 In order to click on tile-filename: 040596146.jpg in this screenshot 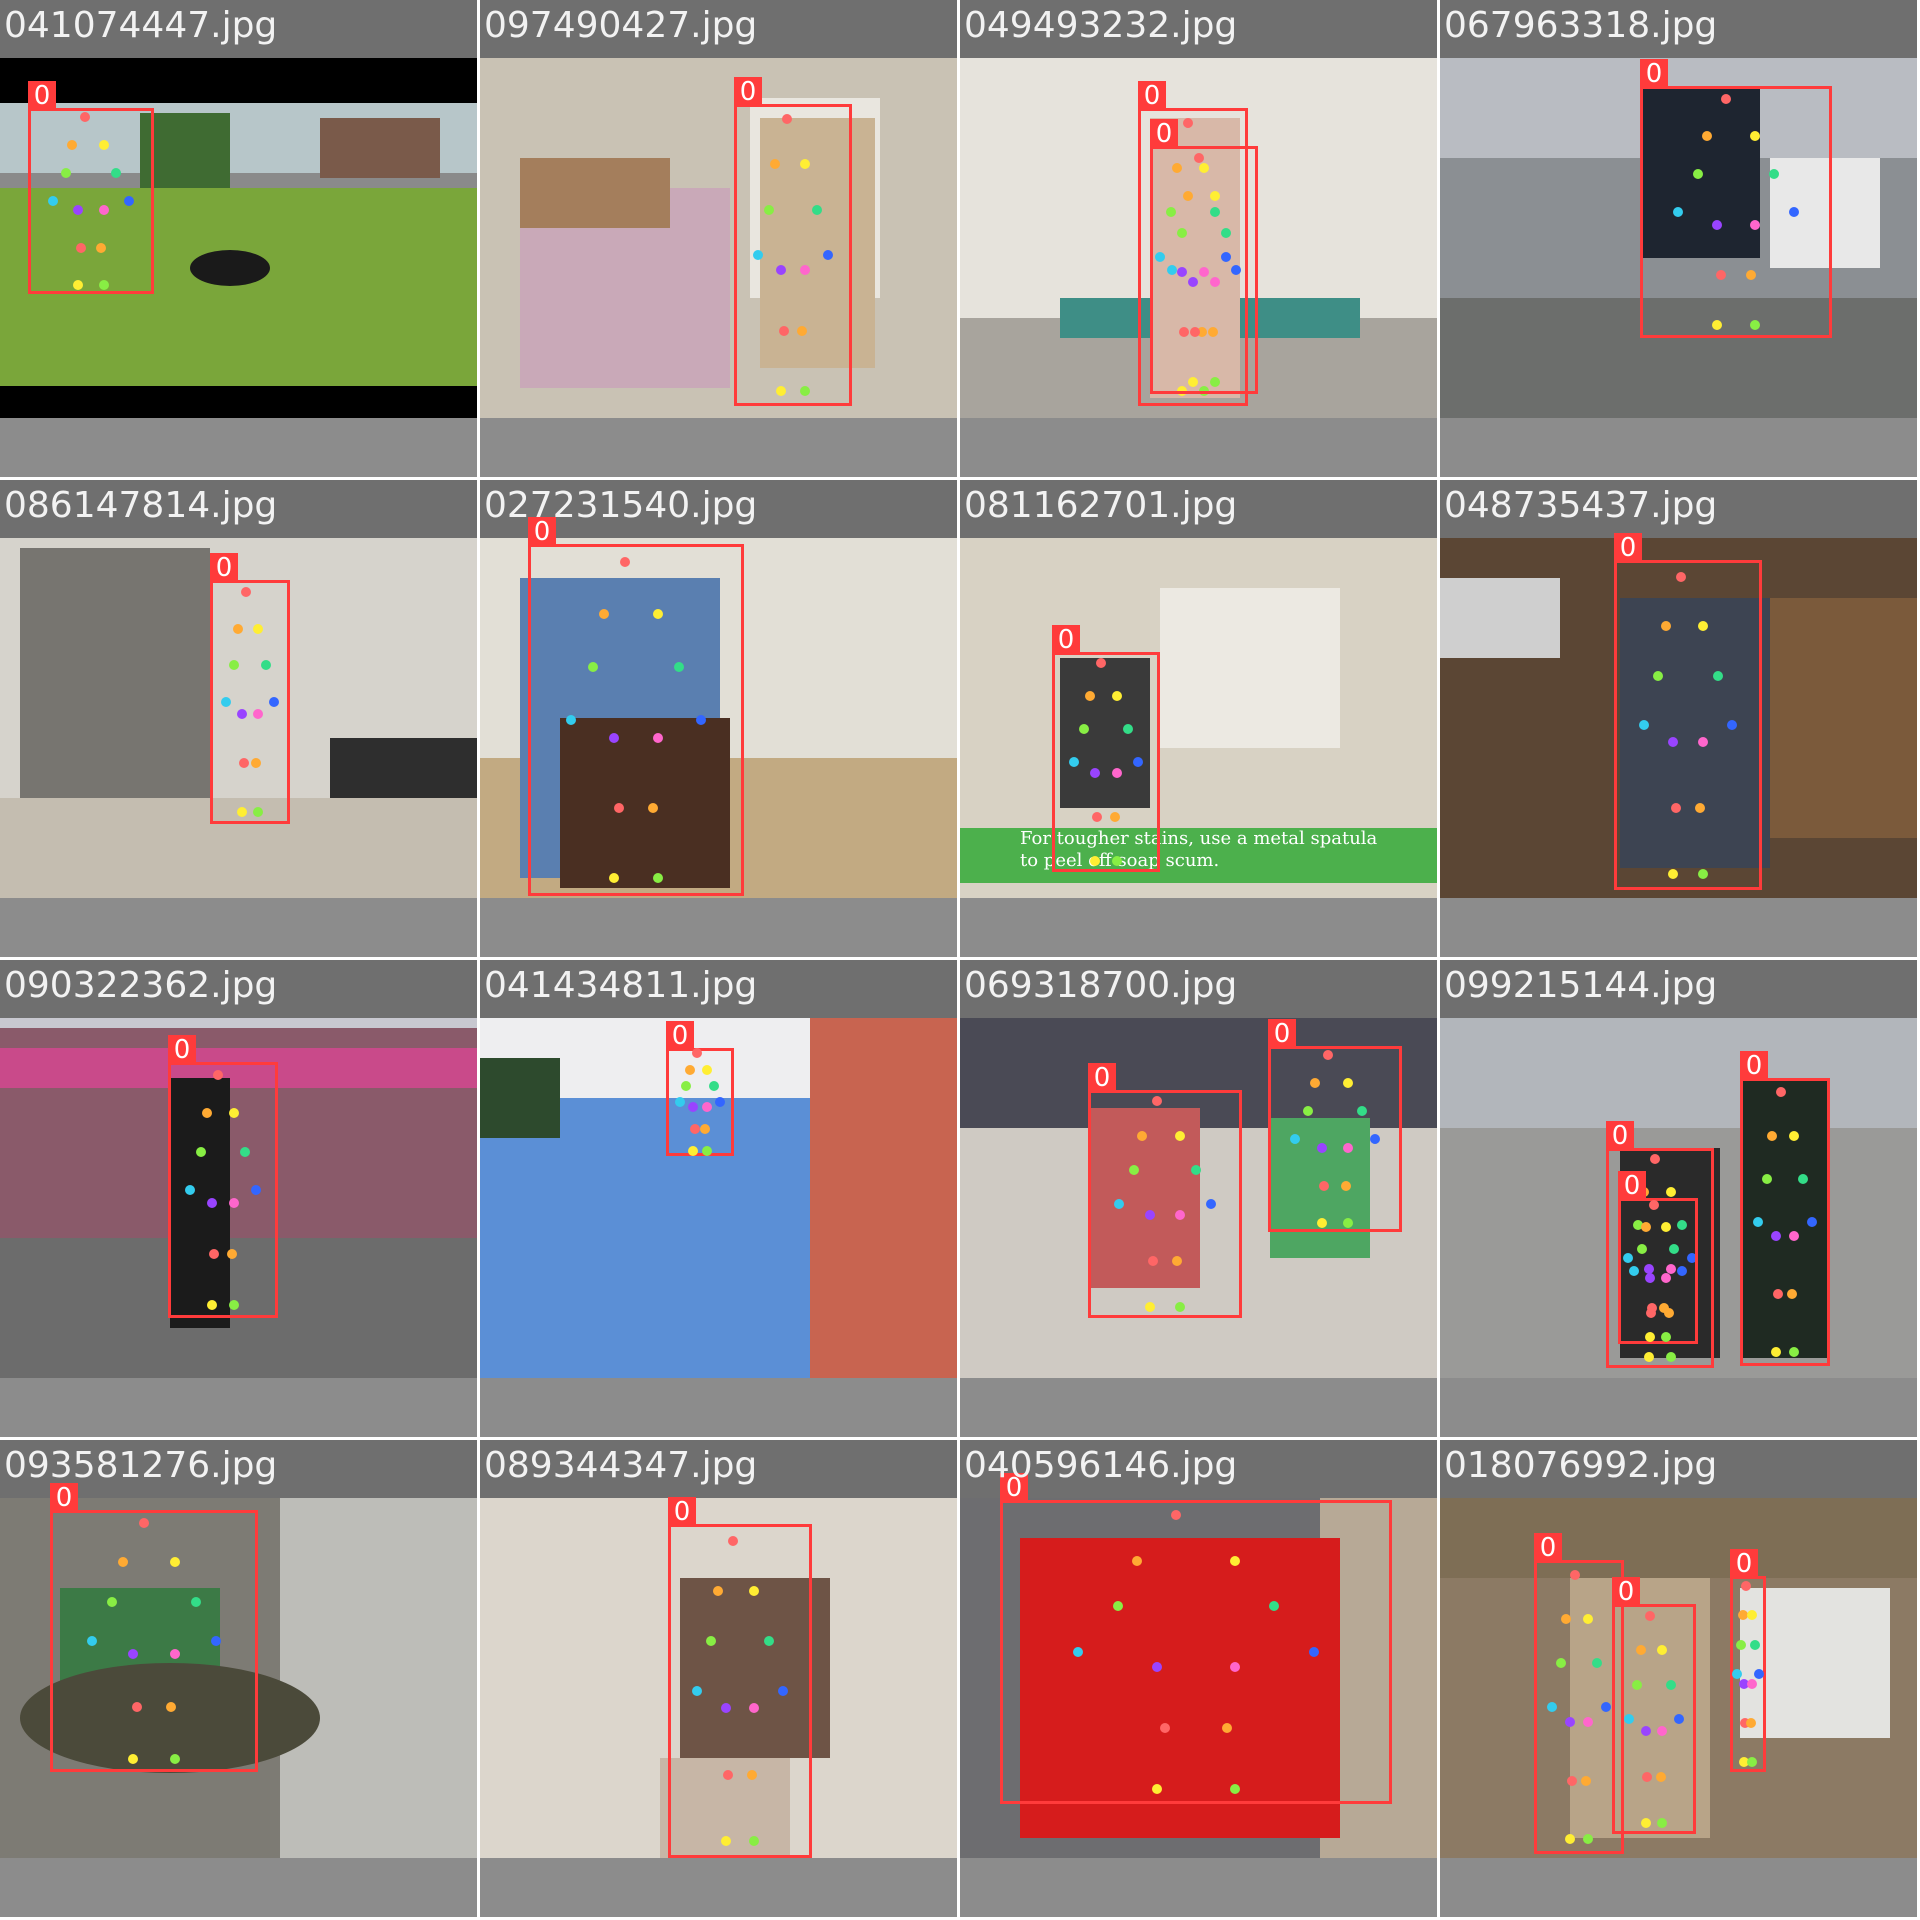, I will do `click(1101, 1465)`.